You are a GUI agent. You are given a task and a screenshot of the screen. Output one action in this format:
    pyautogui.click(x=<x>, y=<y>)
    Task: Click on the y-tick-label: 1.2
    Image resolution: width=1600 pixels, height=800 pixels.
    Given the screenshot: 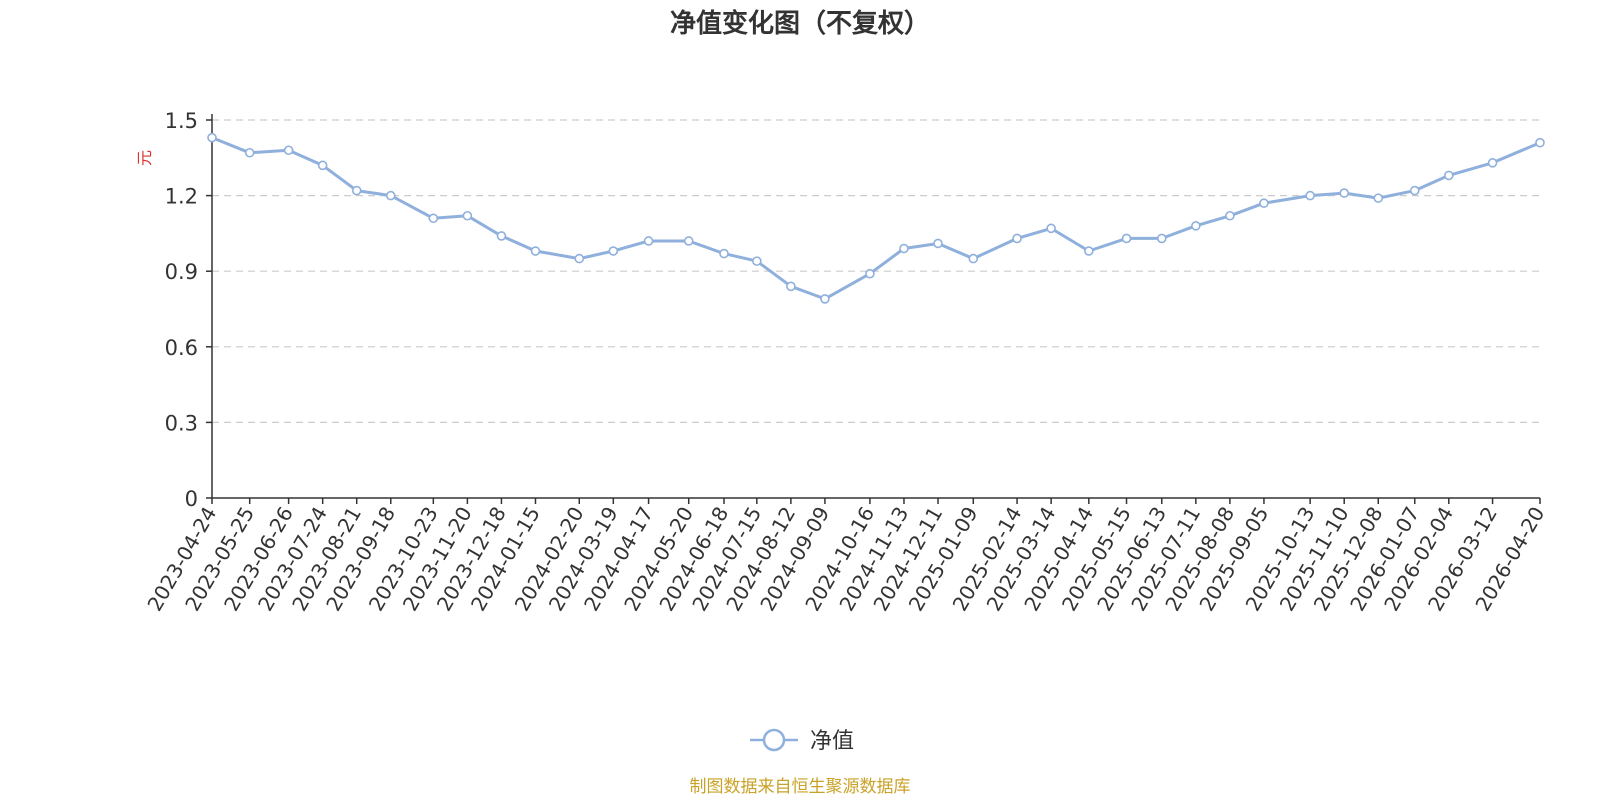 What is the action you would take?
    pyautogui.click(x=181, y=197)
    